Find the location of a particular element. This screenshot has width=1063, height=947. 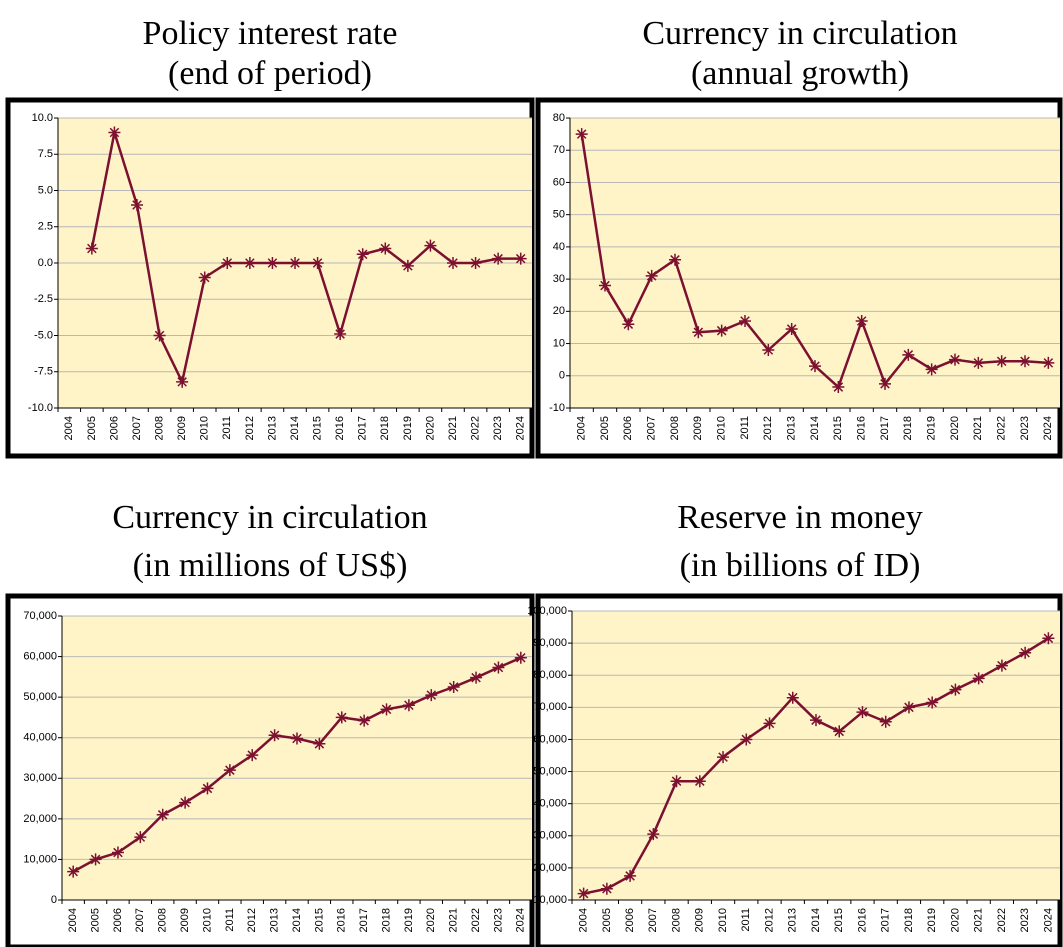

y-tick-label: 10.0 is located at coordinates (42, 118).